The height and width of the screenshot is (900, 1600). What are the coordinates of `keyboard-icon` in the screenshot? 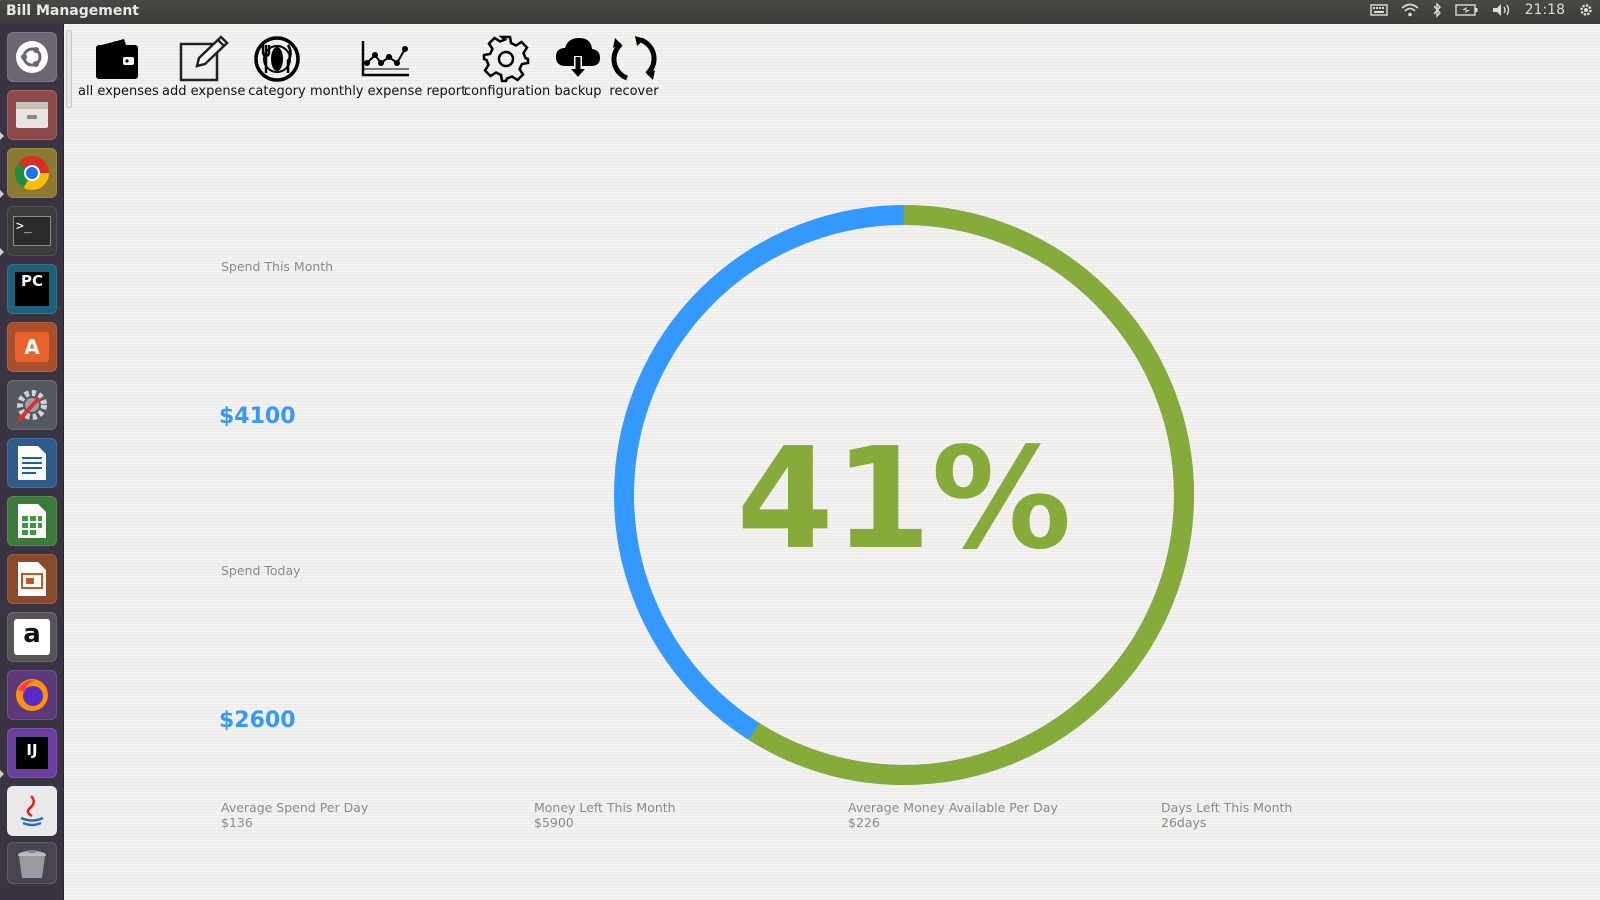 It's located at (1378, 10).